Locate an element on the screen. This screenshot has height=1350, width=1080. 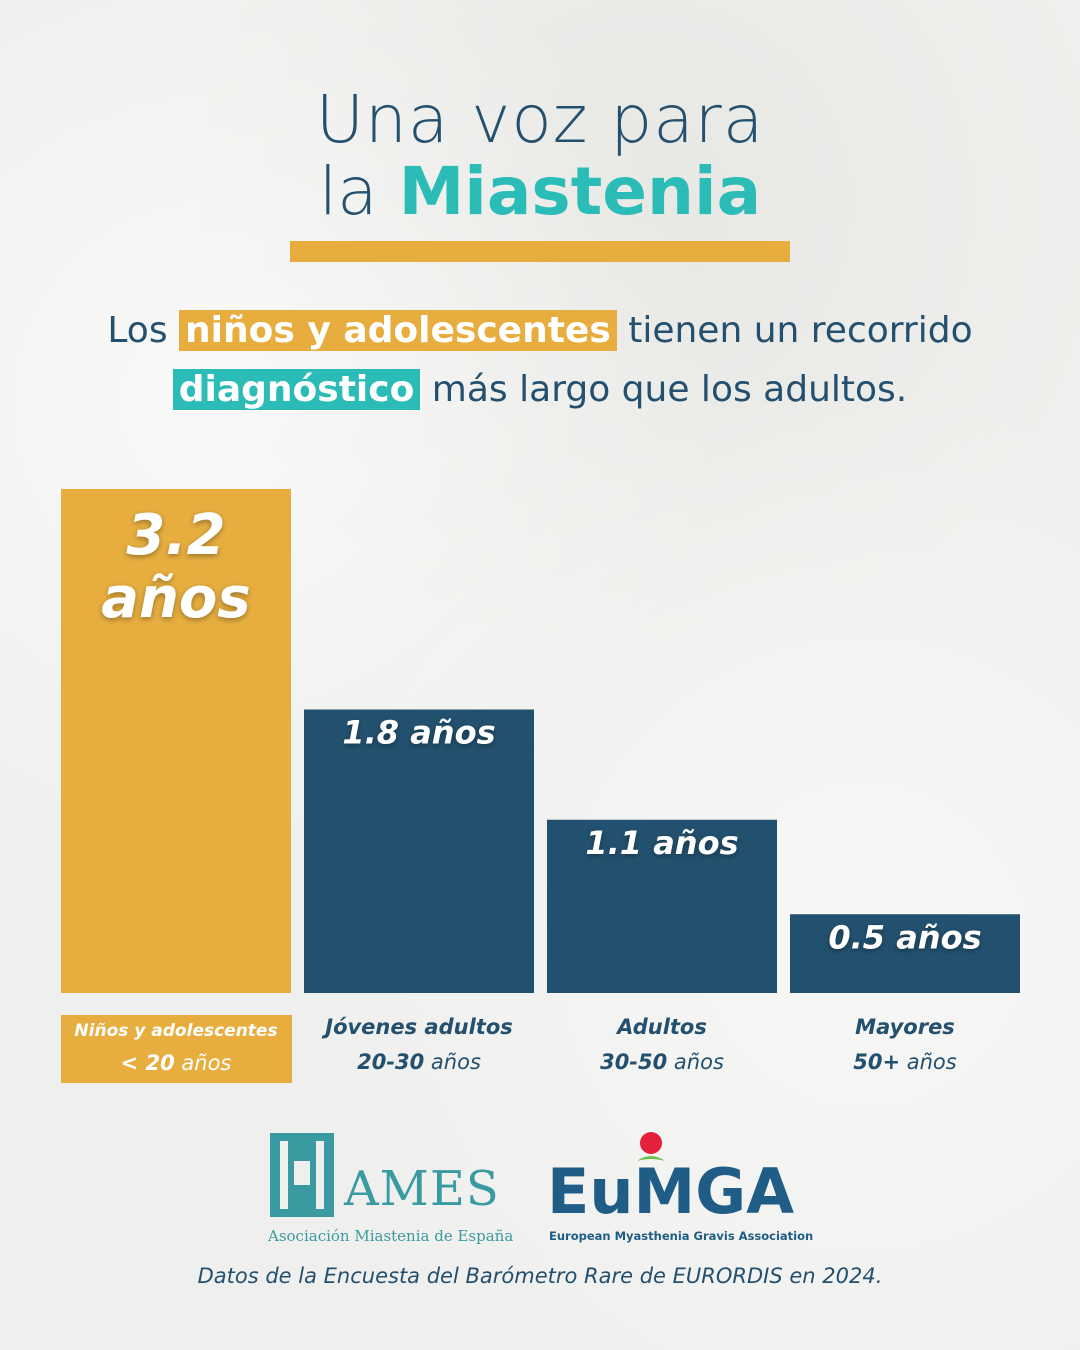
eumga-subtitle: European Myasthenia Gravis Association is located at coordinates (681, 1236).